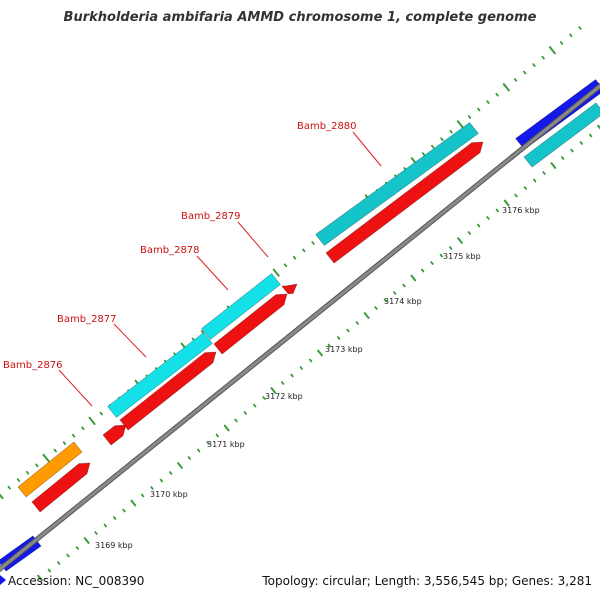 The image size is (600, 600). I want to click on feature-bamb-2877-top, so click(160, 375).